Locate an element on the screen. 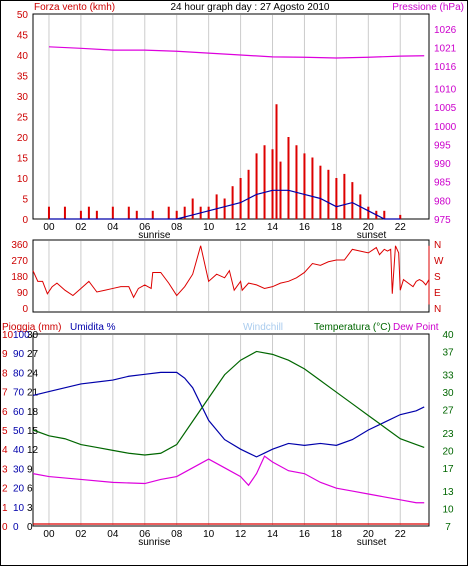 This screenshot has height=566, width=468. pressure-y-tick-label: 975 is located at coordinates (442, 220).